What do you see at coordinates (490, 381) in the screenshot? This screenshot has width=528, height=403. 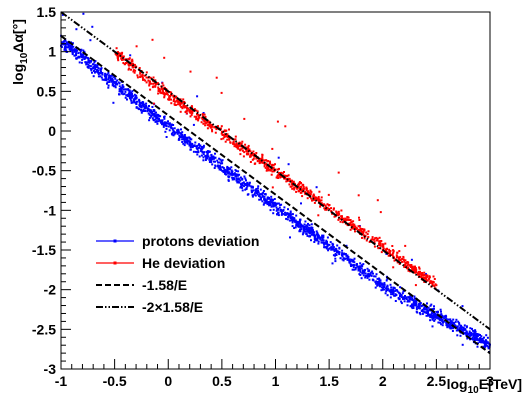 I see `x-tick-label: 3` at bounding box center [490, 381].